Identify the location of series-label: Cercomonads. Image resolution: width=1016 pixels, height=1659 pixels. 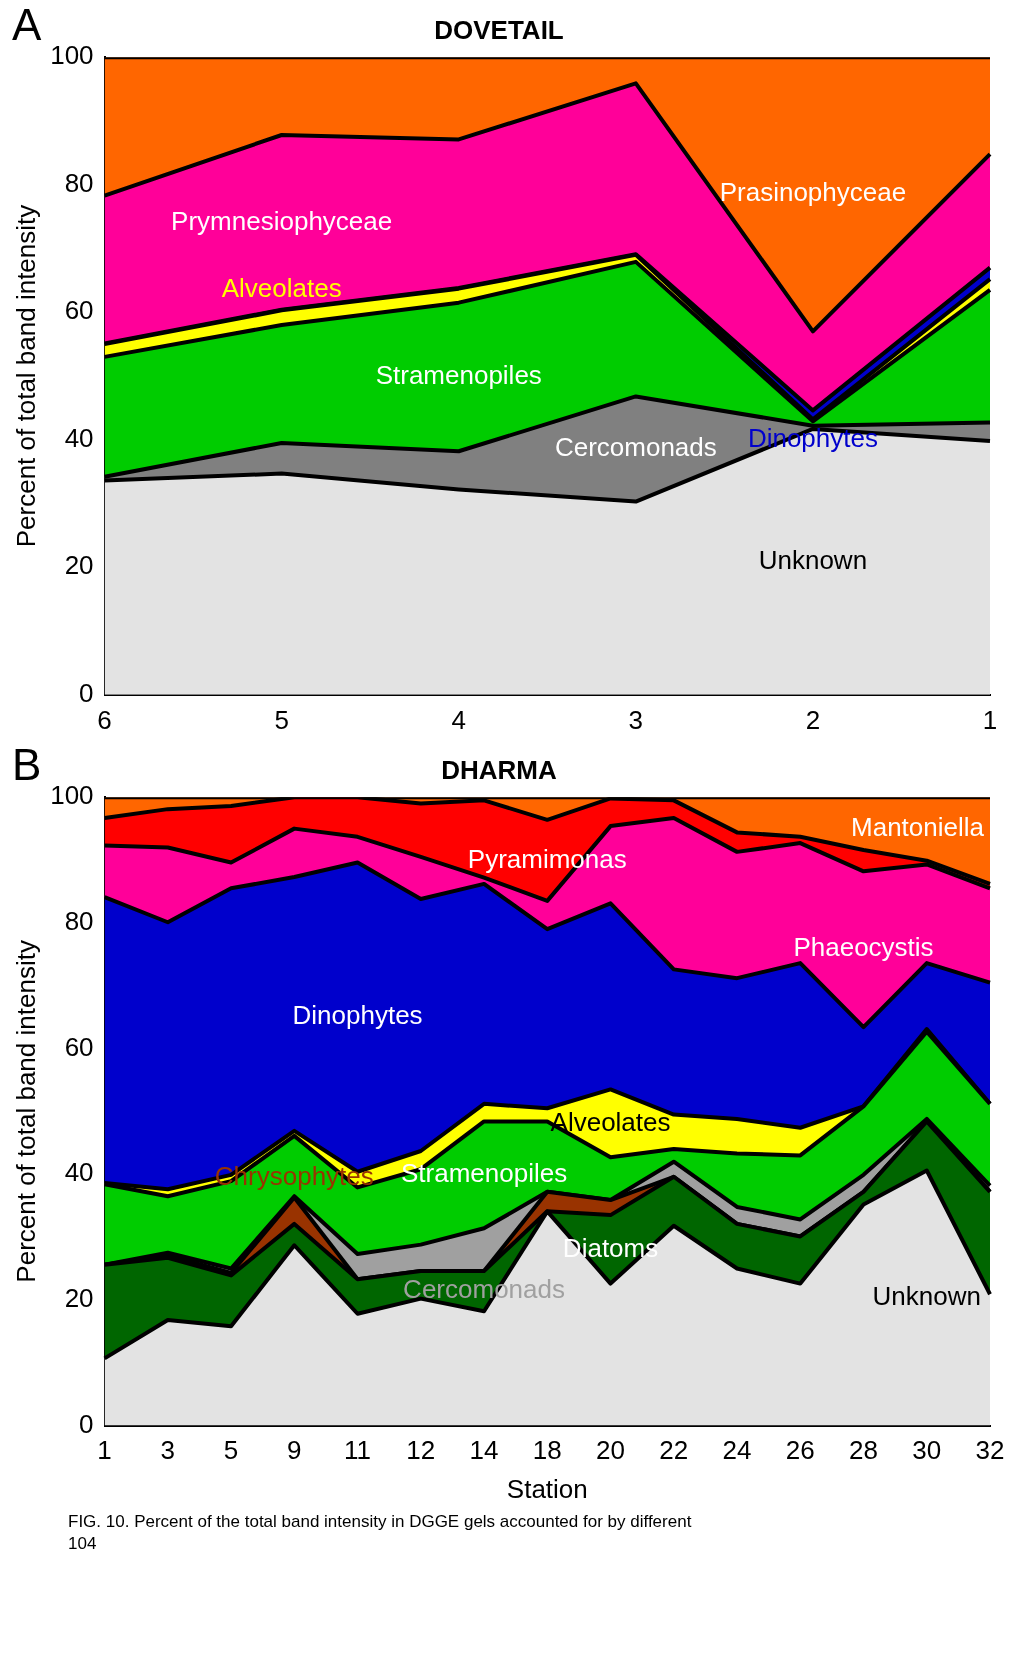
(635, 447).